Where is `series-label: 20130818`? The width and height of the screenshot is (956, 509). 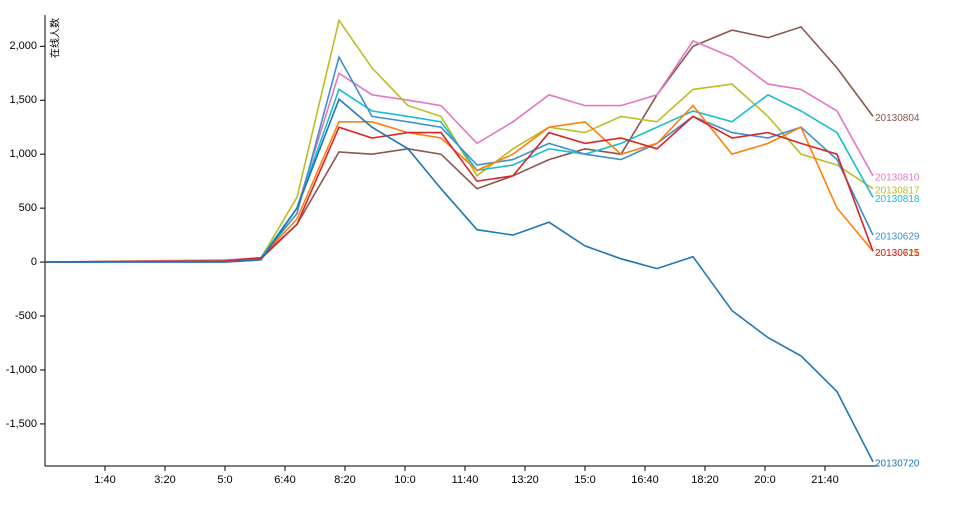
series-label: 20130818 is located at coordinates (897, 199).